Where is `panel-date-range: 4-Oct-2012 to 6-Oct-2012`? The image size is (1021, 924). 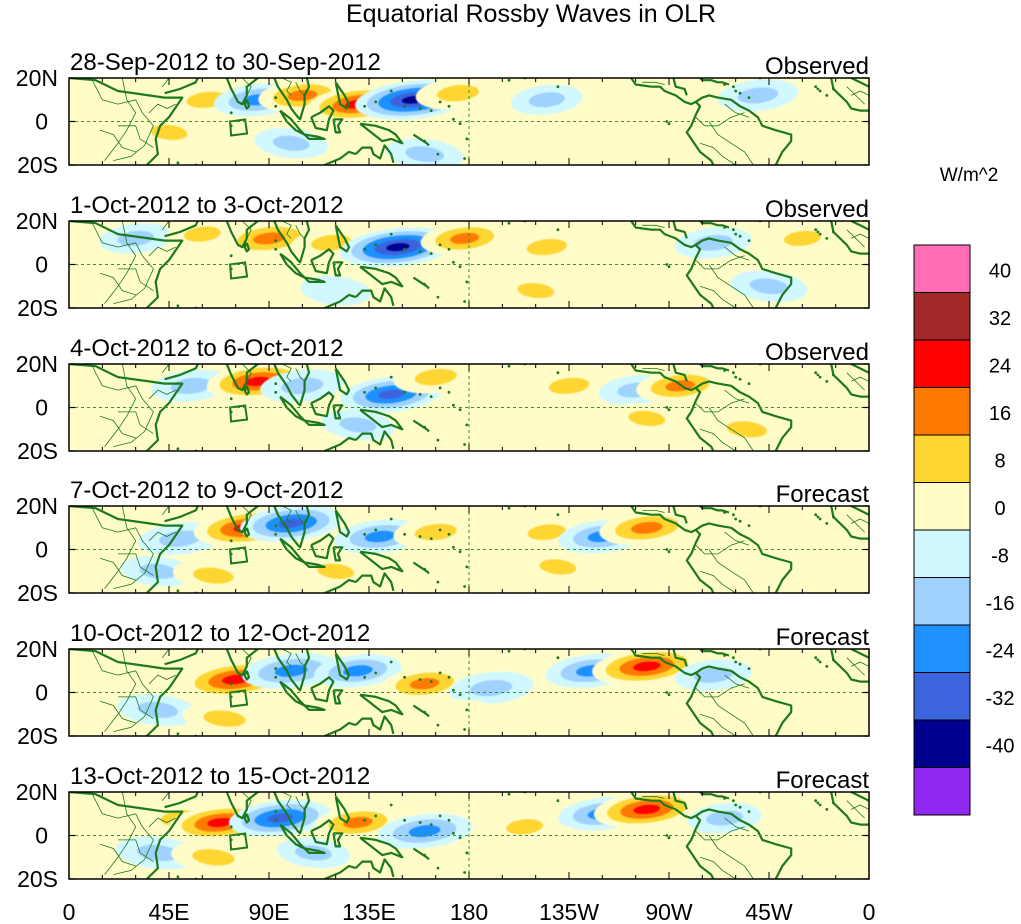 panel-date-range: 4-Oct-2012 to 6-Oct-2012 is located at coordinates (206, 348).